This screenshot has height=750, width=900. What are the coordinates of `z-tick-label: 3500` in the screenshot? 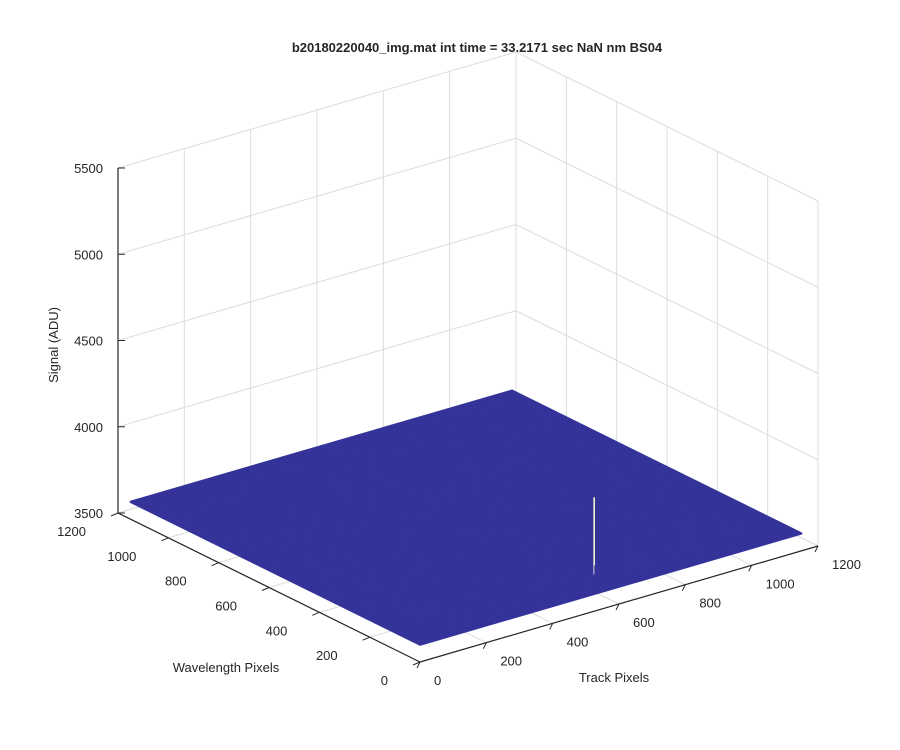 It's located at (88, 513).